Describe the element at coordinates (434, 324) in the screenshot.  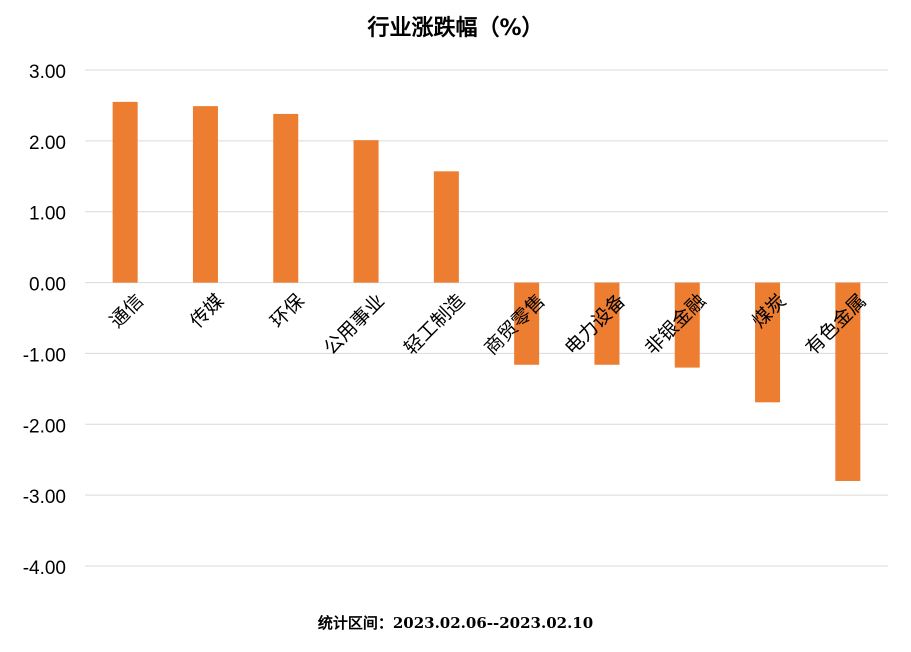
I see `x-category-label: 轻工制造` at that location.